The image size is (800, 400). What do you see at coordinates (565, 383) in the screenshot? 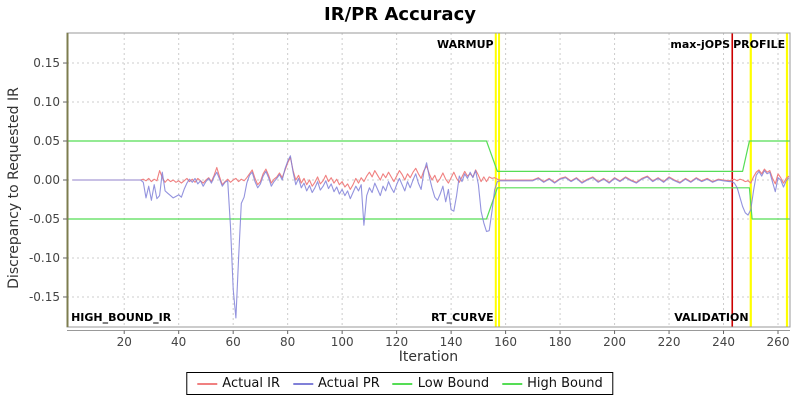
I see `legend-label-high-bound: High Bound` at bounding box center [565, 383].